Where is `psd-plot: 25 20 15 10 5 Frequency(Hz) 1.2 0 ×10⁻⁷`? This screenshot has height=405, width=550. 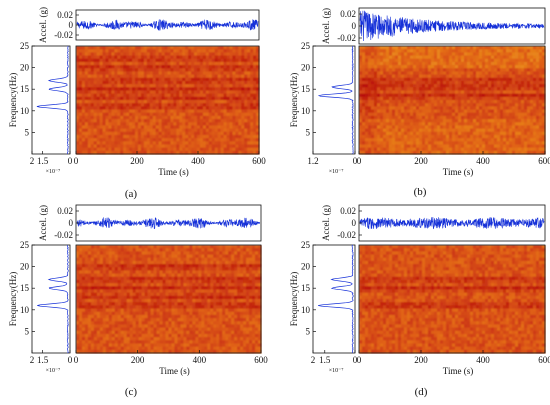
psd-plot: 25 20 15 10 5 Frequency(Hz) 1.2 0 ×10⁻⁷ is located at coordinates (323, 108).